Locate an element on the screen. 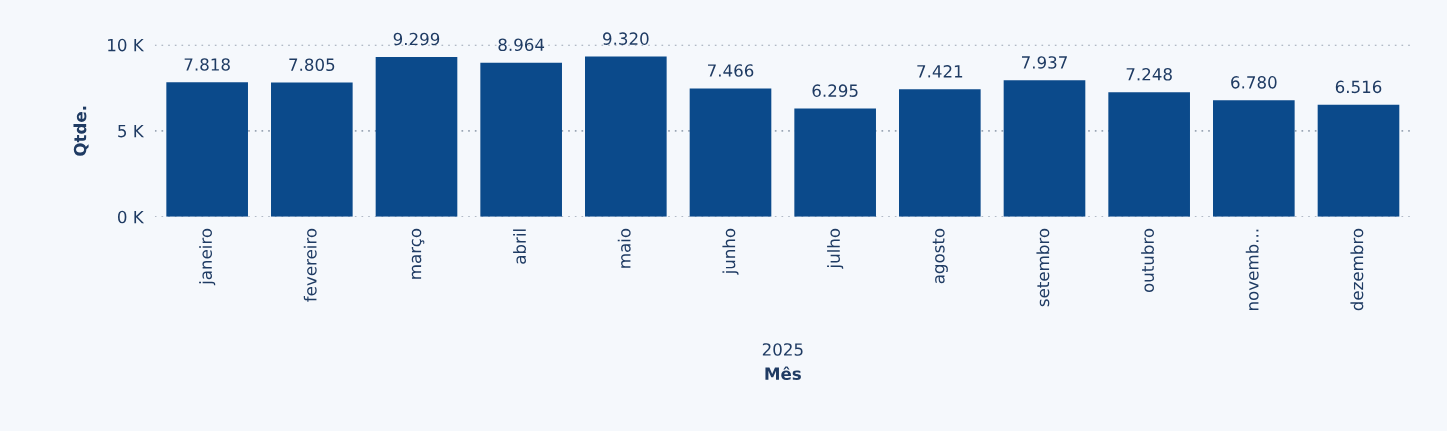 Image resolution: width=1447 pixels, height=431 pixels. x-tick-label: setembro is located at coordinates (1043, 267).